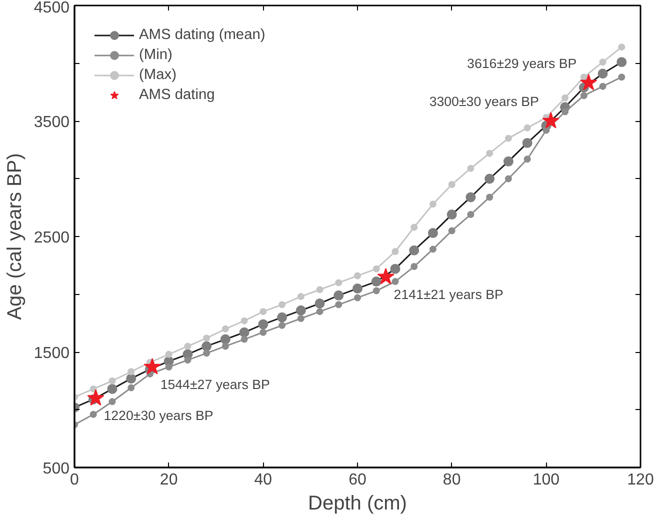 Image resolution: width=661 pixels, height=528 pixels. Describe the element at coordinates (52, 8) in the screenshot. I see `y-tick-label: 4500` at that location.